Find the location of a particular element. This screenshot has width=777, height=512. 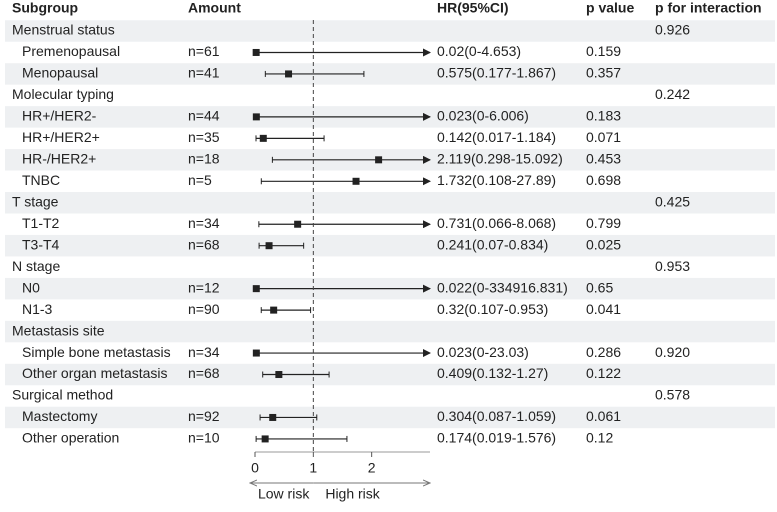

p-value: 0.65 is located at coordinates (599, 287).